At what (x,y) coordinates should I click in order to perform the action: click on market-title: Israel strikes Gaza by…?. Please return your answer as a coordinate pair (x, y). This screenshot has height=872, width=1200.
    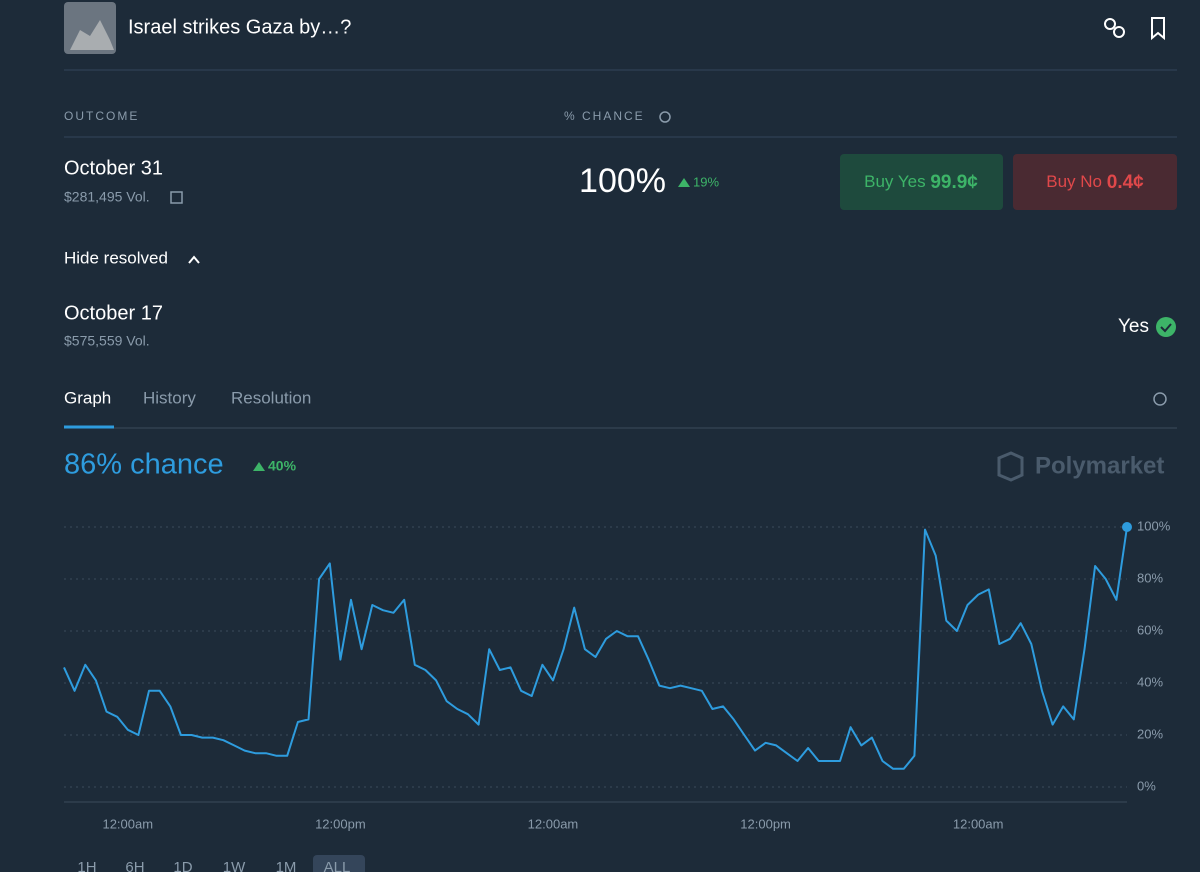
    Looking at the image, I should click on (239, 27).